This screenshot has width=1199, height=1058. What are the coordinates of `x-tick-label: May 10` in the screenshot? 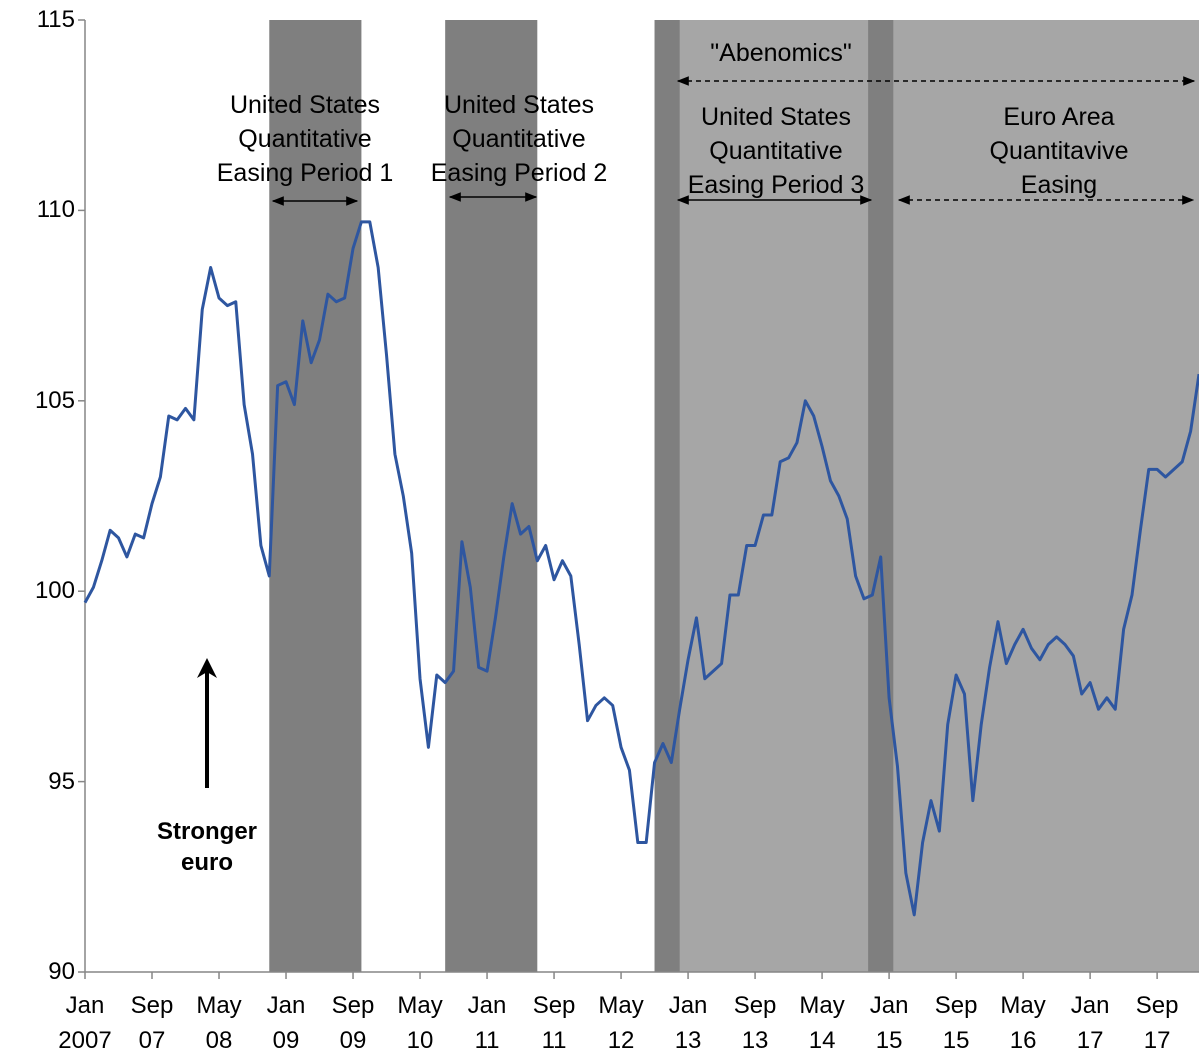 It's located at (420, 1023).